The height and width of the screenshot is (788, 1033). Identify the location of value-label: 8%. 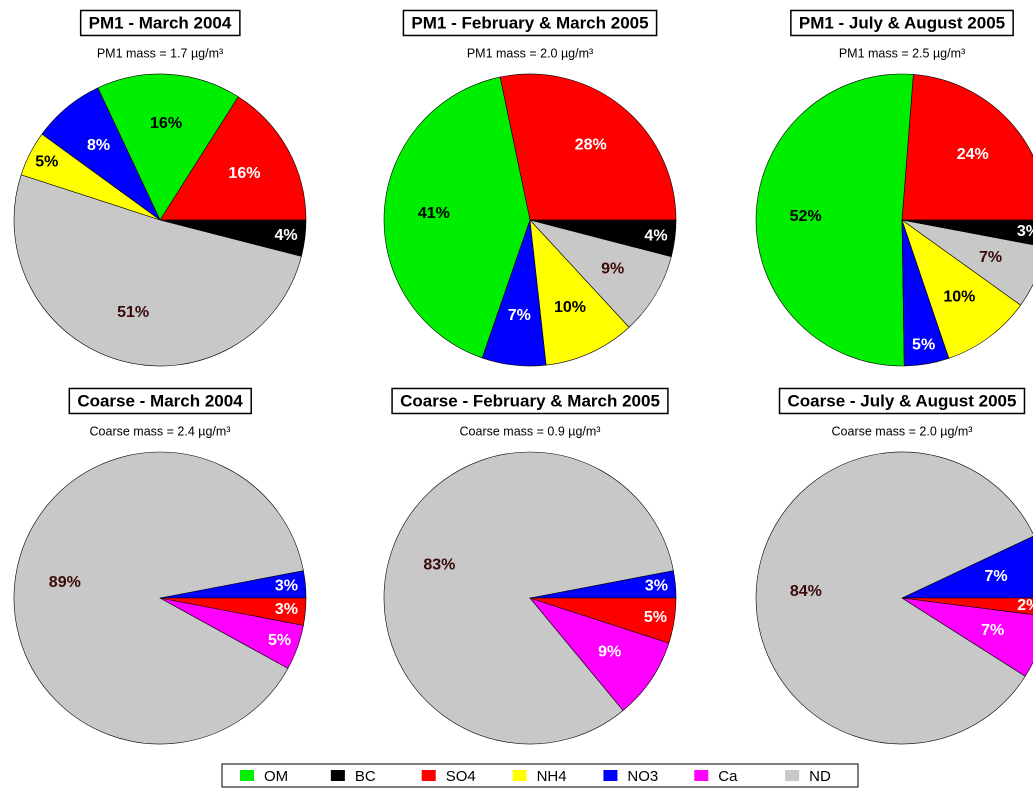
(98, 145).